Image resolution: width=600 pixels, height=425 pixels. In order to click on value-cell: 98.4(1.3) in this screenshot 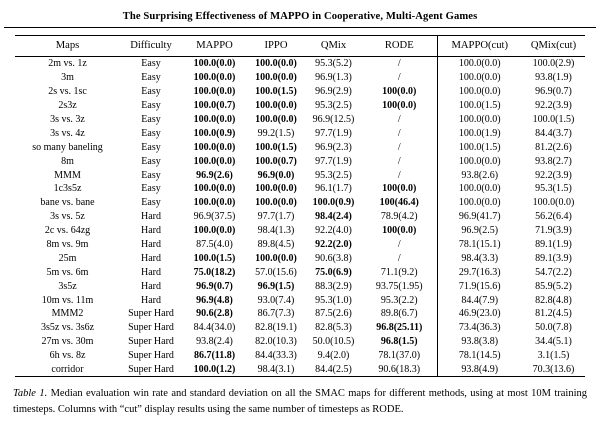, I will do `click(276, 231)`.